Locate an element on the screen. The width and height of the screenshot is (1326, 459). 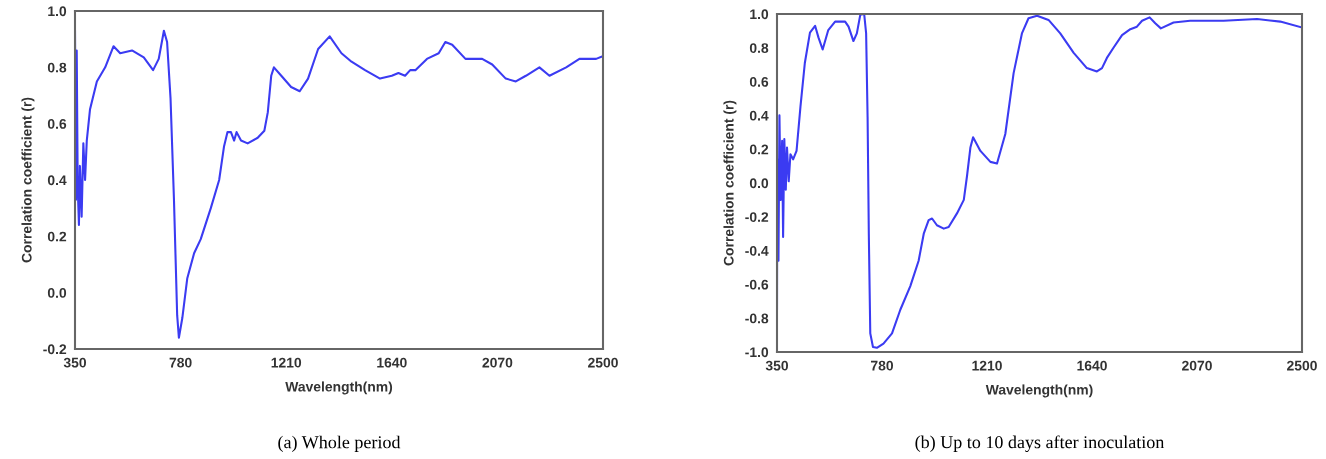
text: (b) Up to 10 days after inoculation is located at coordinates (1040, 443).